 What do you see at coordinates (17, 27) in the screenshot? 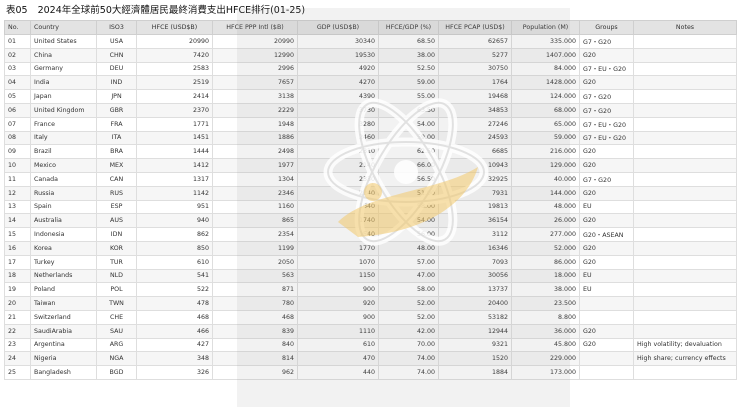
I see `col-header-no: No.` at bounding box center [17, 27].